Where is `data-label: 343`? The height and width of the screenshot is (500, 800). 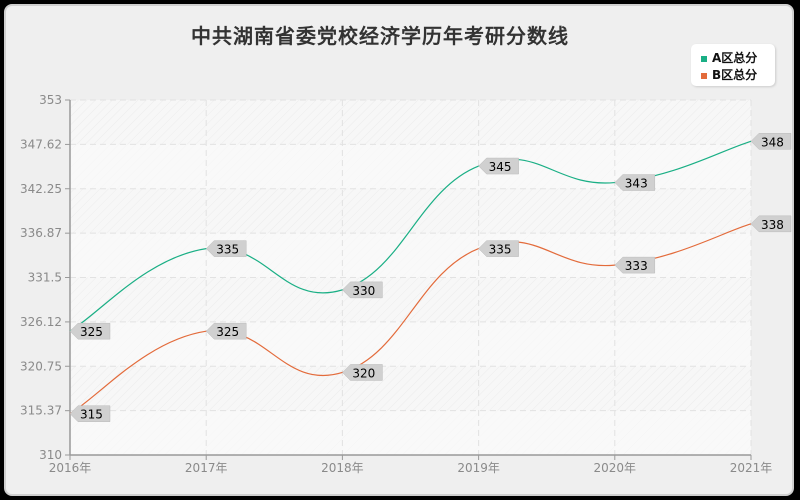 data-label: 343 is located at coordinates (635, 182).